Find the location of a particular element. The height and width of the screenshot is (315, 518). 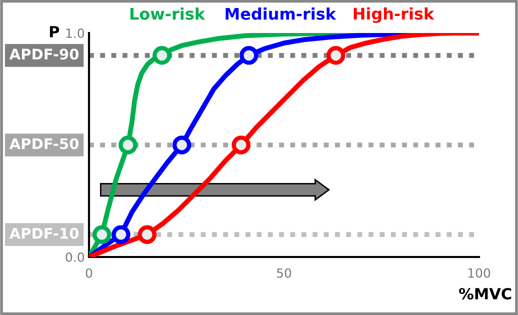

x-axis-title: %MVC is located at coordinates (485, 294).